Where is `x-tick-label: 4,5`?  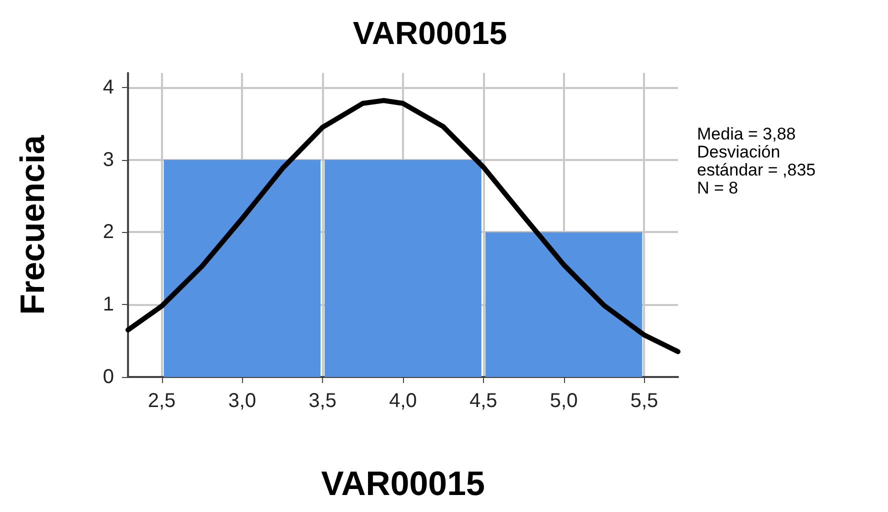
x-tick-label: 4,5 is located at coordinates (484, 401).